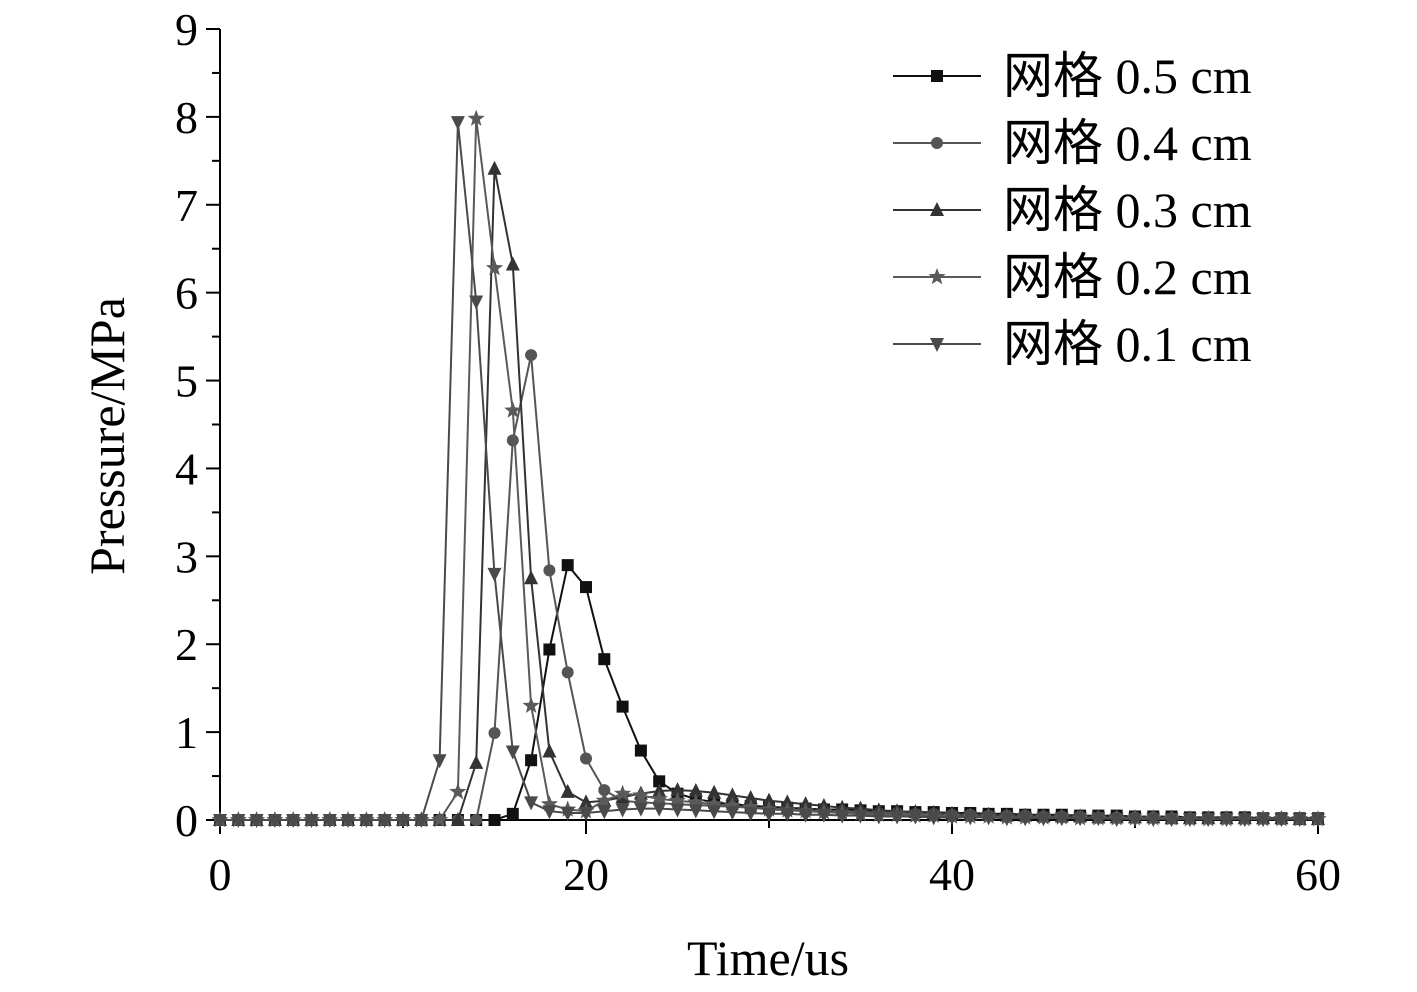 The height and width of the screenshot is (992, 1417). Describe the element at coordinates (186, 820) in the screenshot. I see `y-tick-label: 0` at that location.